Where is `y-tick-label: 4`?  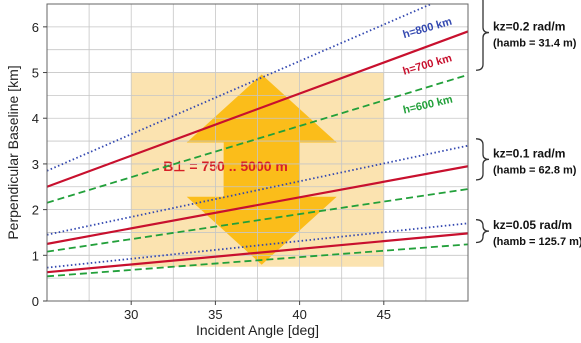
y-tick-label: 4 is located at coordinates (35, 118).